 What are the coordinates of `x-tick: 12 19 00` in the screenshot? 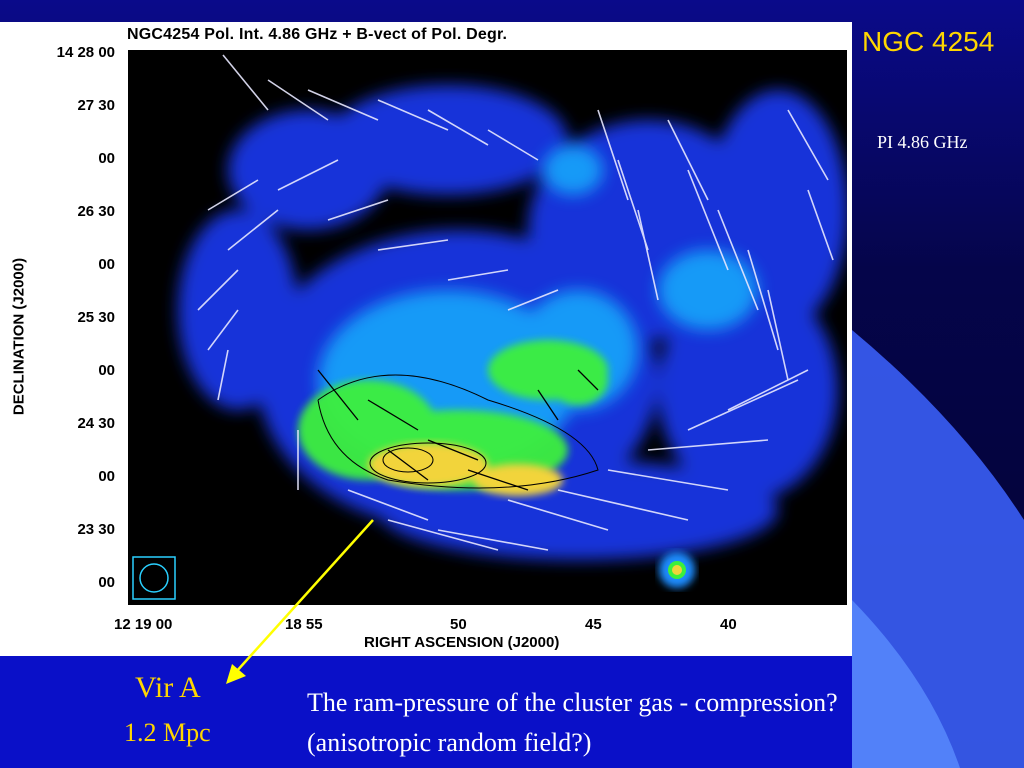 It's located at (143, 624).